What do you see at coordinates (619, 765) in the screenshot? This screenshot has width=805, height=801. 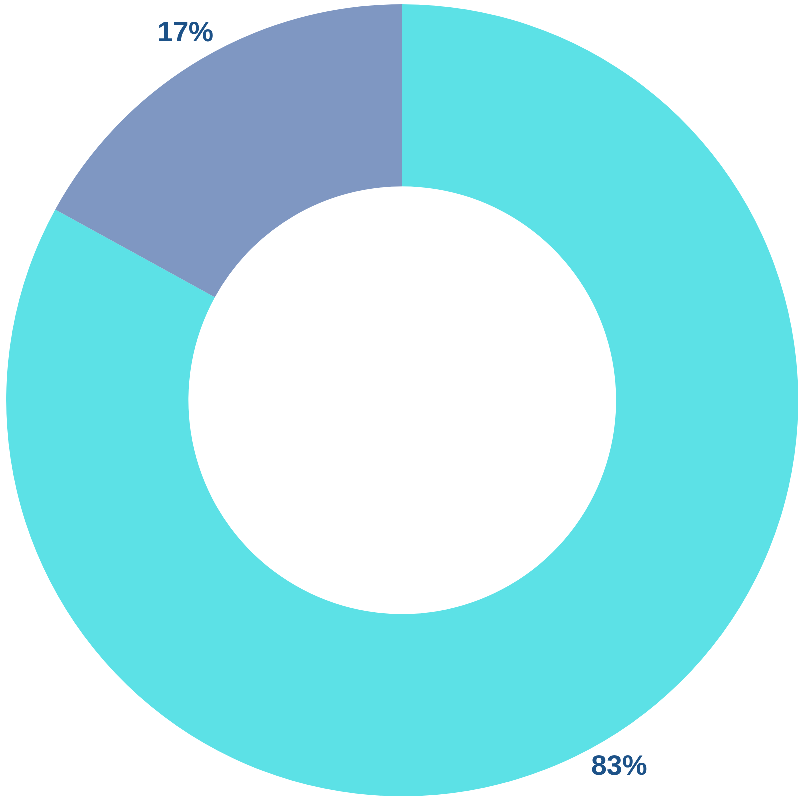 I see `data-label: 83%` at bounding box center [619, 765].